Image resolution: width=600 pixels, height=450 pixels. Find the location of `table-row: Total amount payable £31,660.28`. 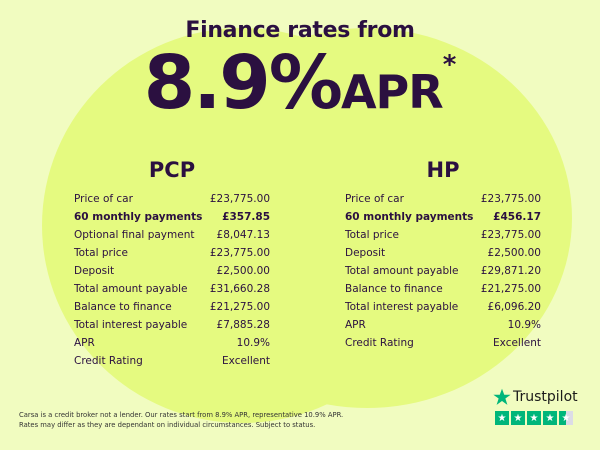

table-row: Total amount payable £31,660.28 is located at coordinates (172, 289).